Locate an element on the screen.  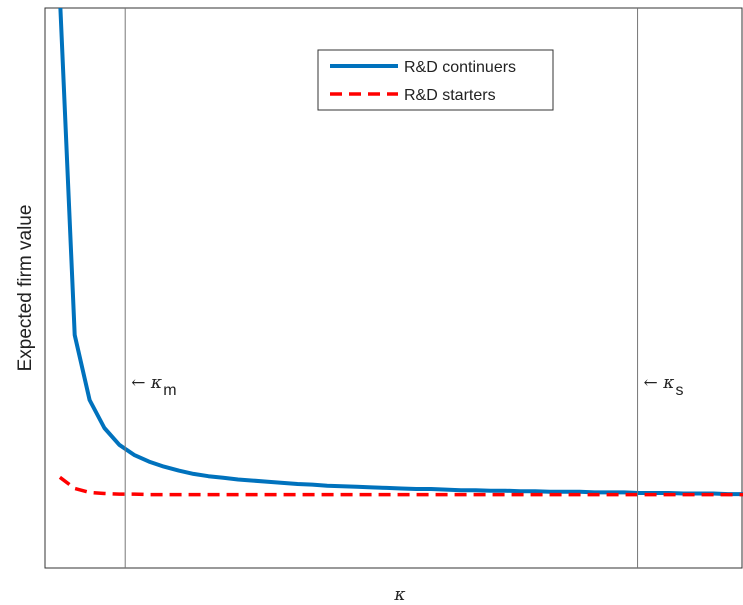
legend-label: R&D continuers is located at coordinates (460, 67).